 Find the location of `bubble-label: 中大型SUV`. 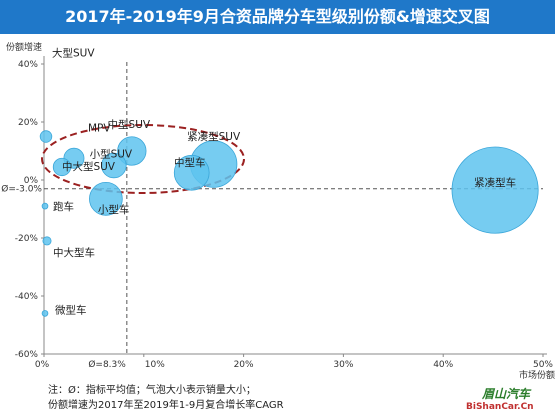

bubble-label: 中大型SUV is located at coordinates (89, 166).